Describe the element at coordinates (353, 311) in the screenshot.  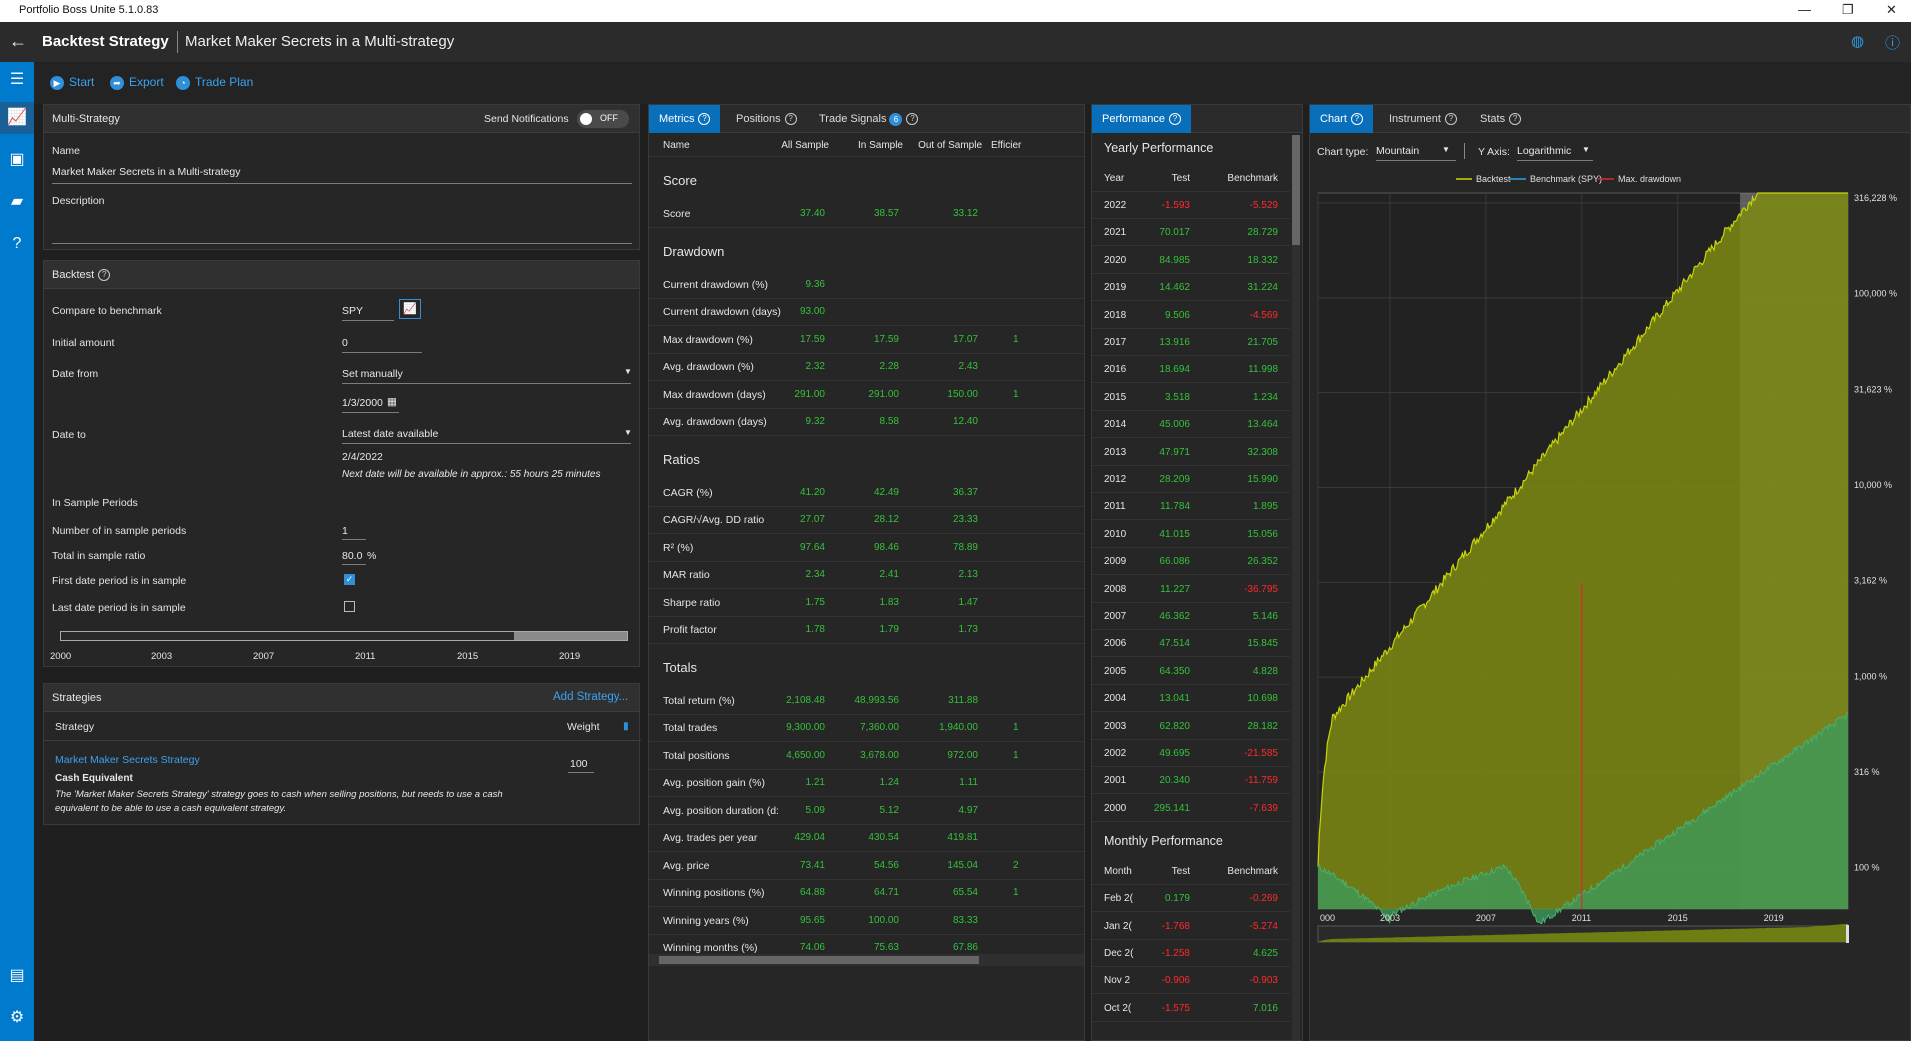
I see `benchmark-field: SPY` at that location.